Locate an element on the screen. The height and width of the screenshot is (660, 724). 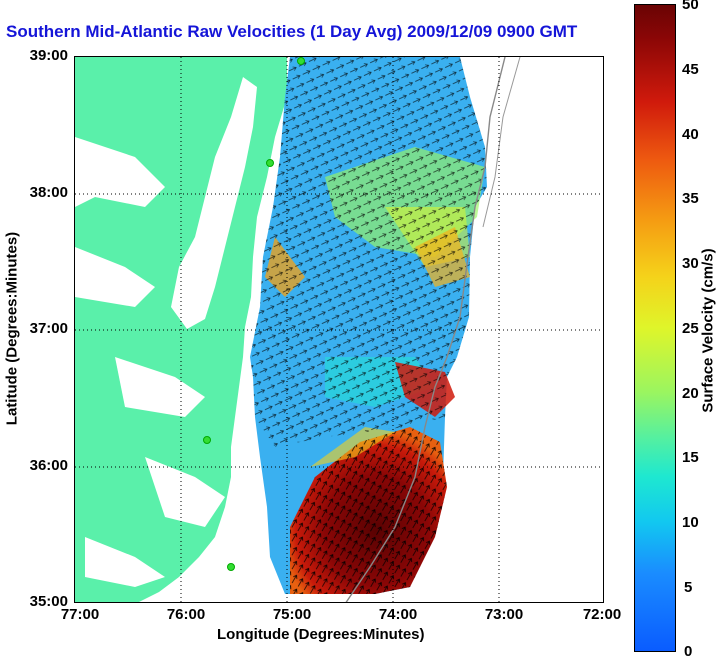
x-tick: 73:00 is located at coordinates (504, 614).